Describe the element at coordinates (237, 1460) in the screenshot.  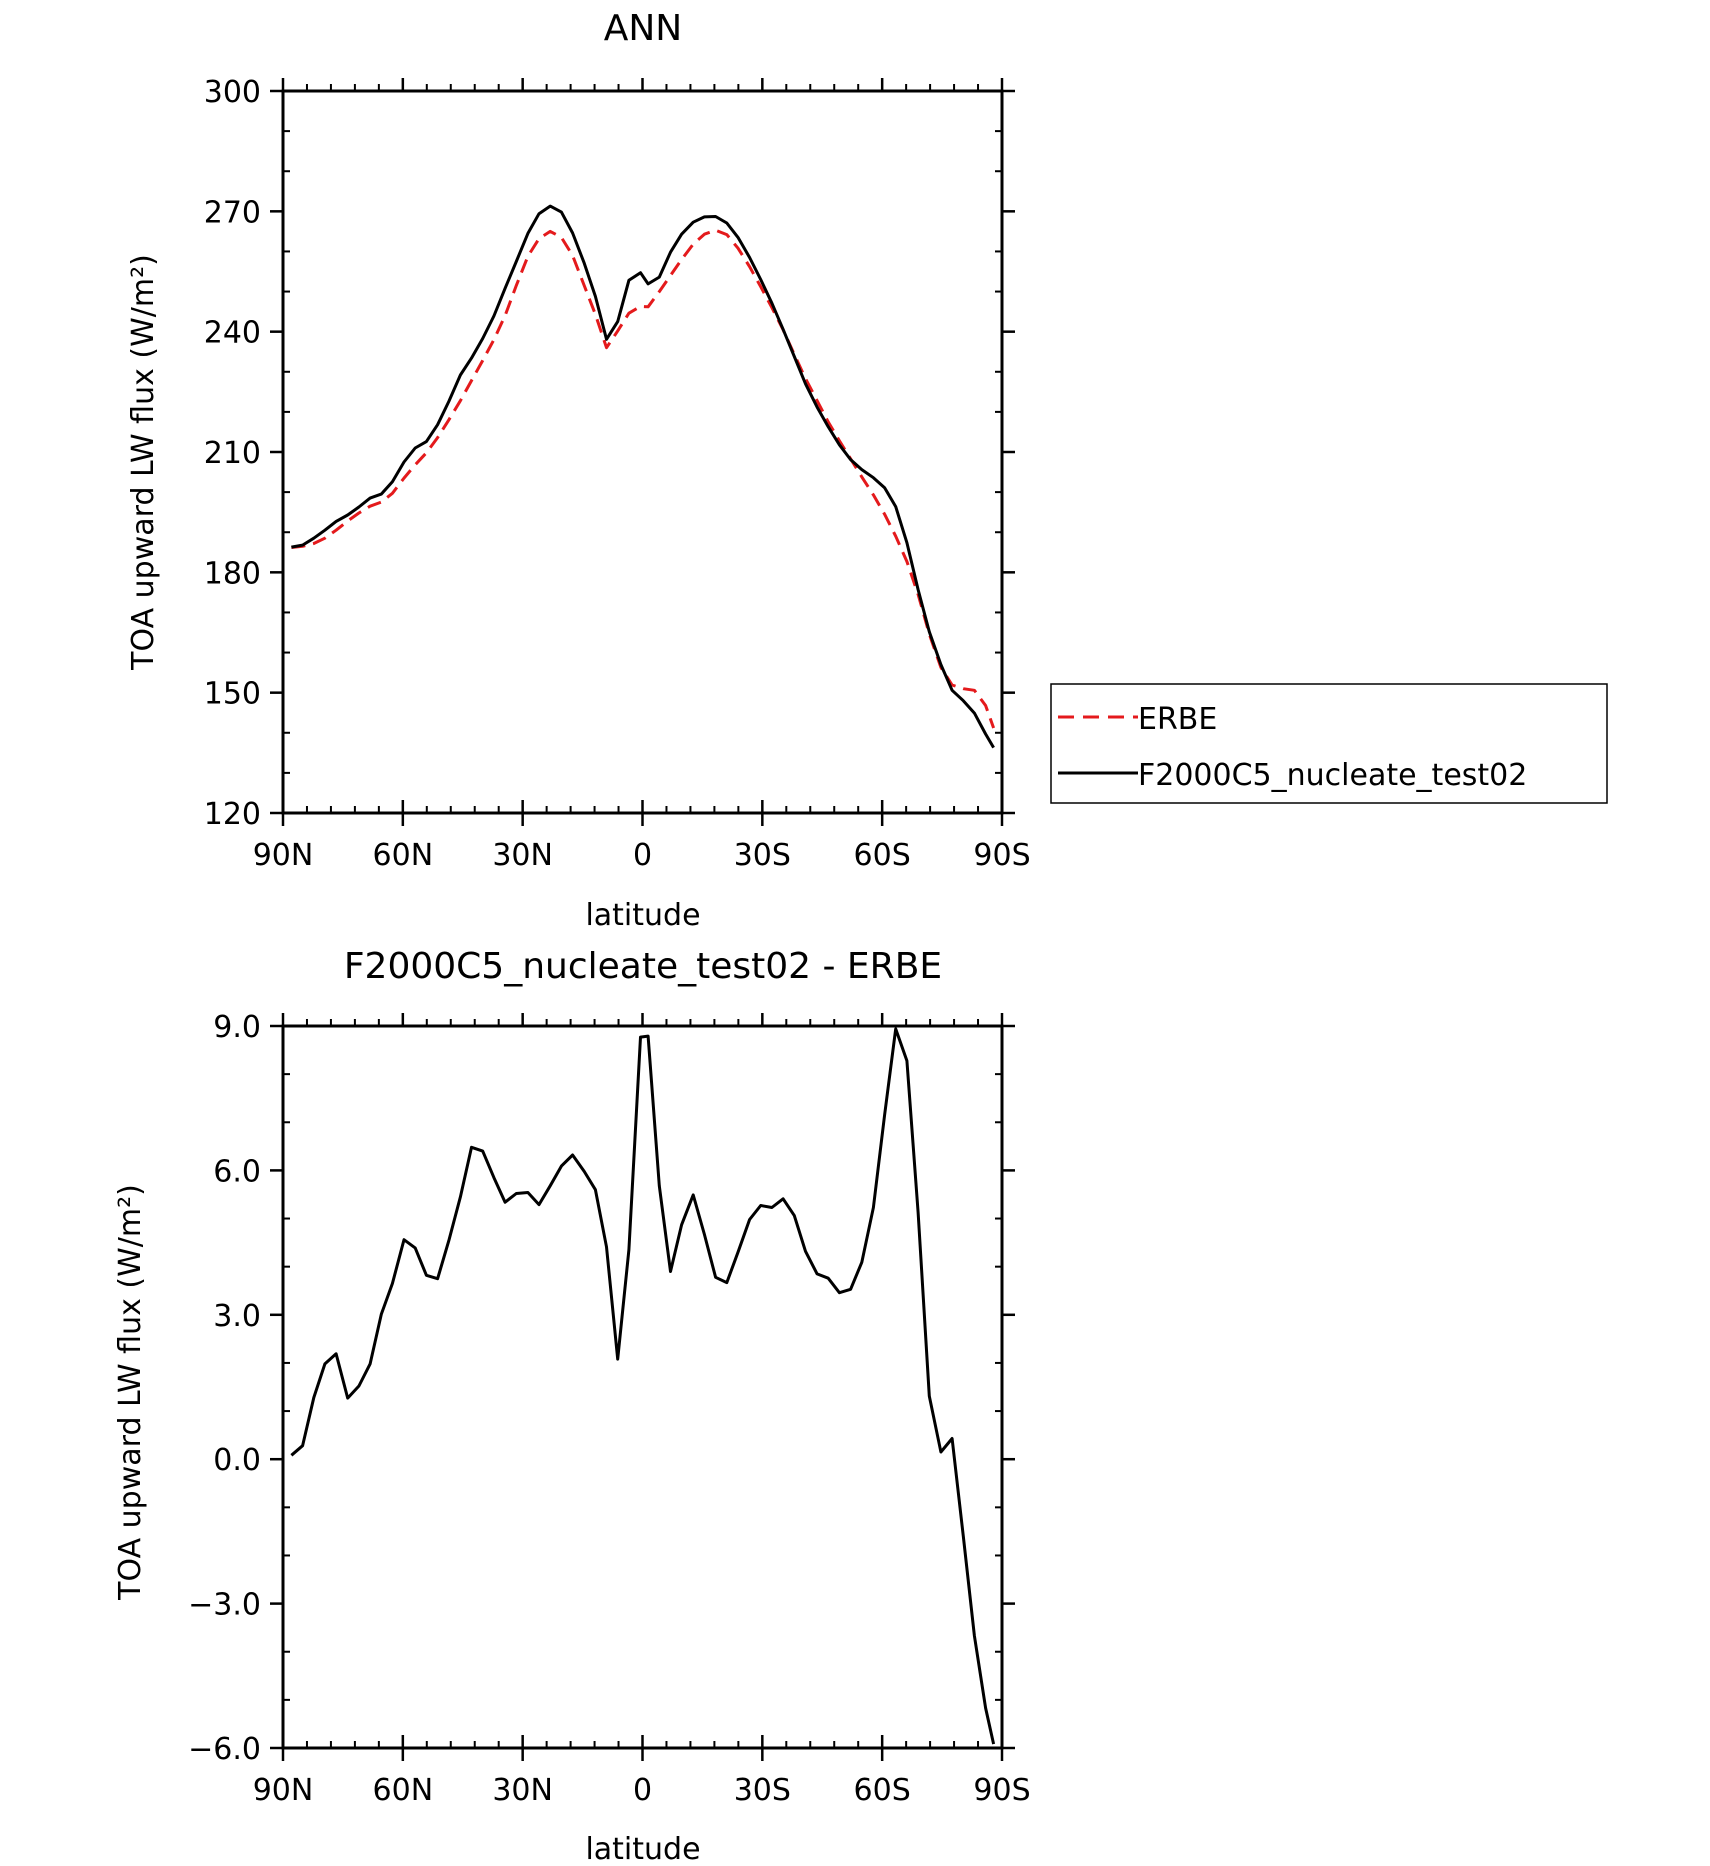
I see `bottom-y-tick-label: 0.0` at that location.